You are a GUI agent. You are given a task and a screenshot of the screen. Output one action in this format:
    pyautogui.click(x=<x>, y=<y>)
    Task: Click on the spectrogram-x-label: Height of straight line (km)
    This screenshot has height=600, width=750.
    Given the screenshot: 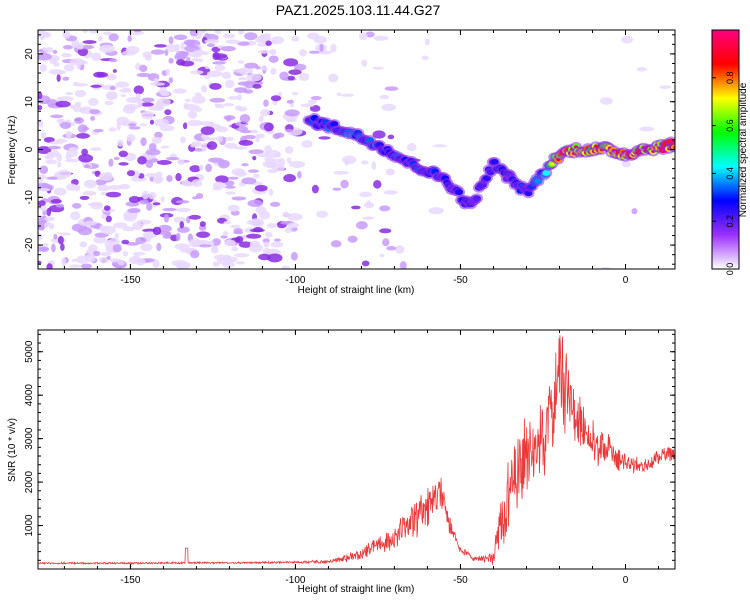 What is the action you would take?
    pyautogui.click(x=356, y=290)
    